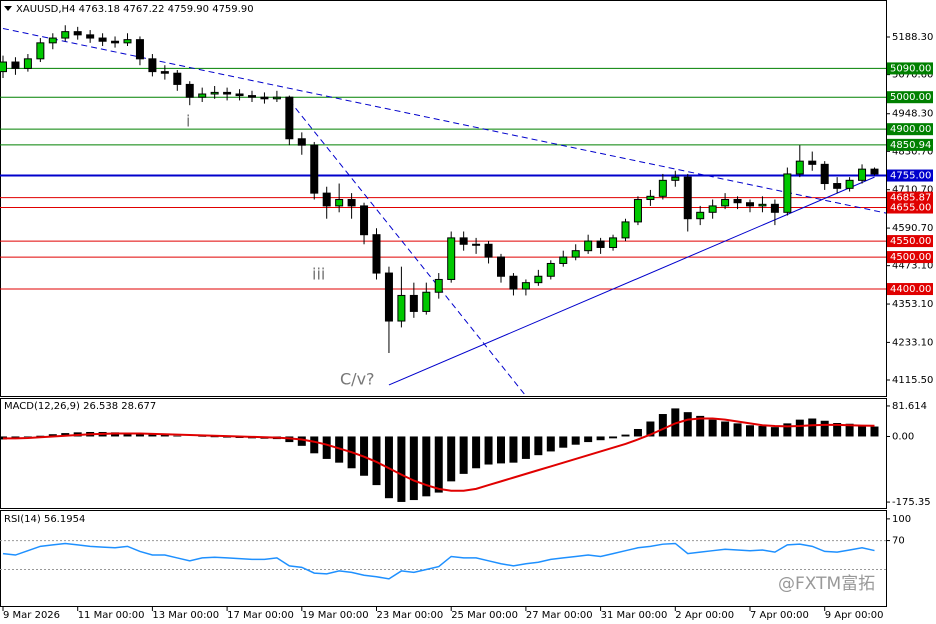 This screenshot has width=936, height=624. What do you see at coordinates (912, 114) in the screenshot?
I see `y-tick-label: 4948.30` at bounding box center [912, 114].